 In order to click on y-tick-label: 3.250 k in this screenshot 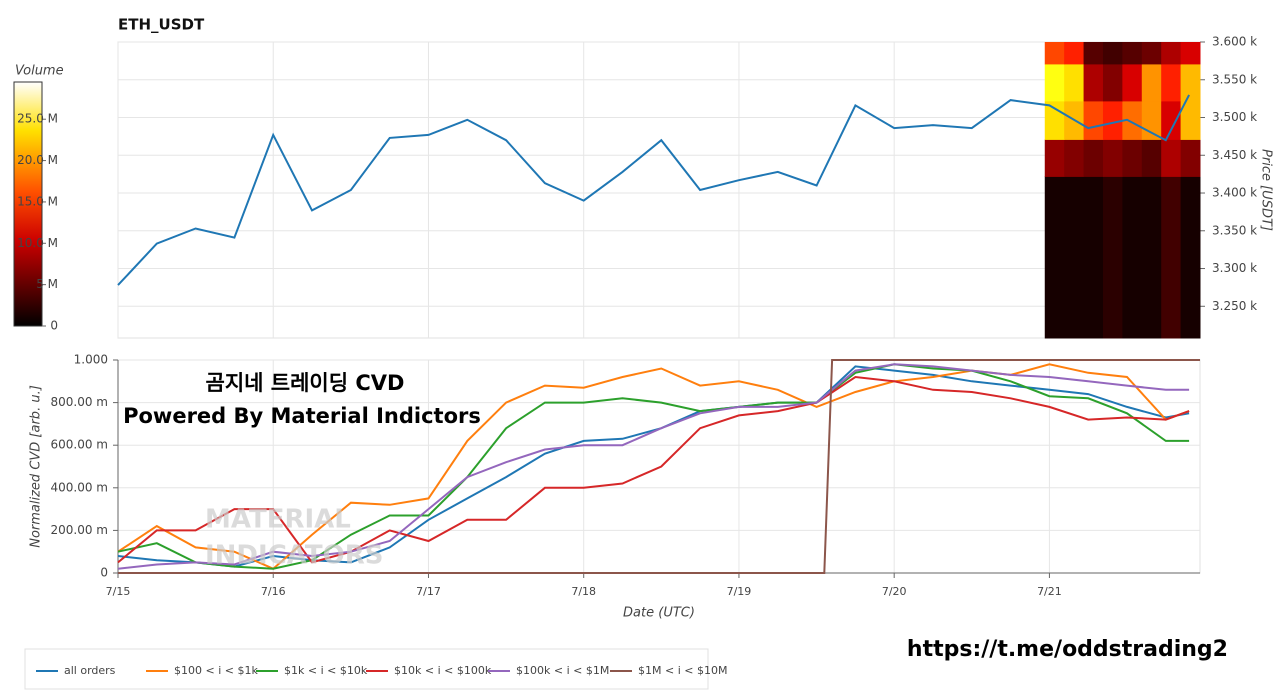, I will do `click(1234, 306)`.